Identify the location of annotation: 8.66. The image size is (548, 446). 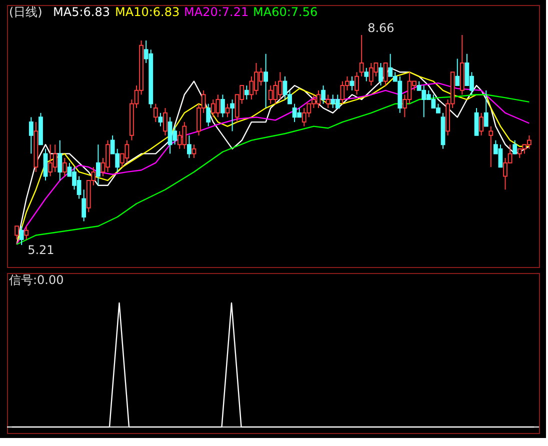
(381, 28).